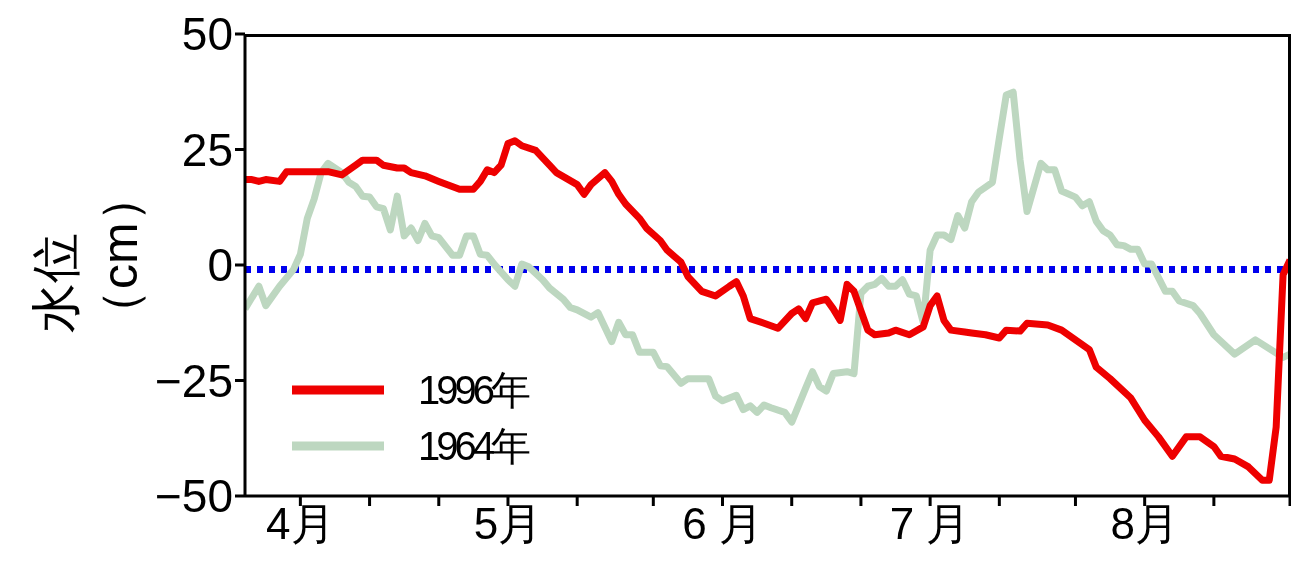  Describe the element at coordinates (472, 446) in the screenshot. I see `legend-label: 1964年` at that location.